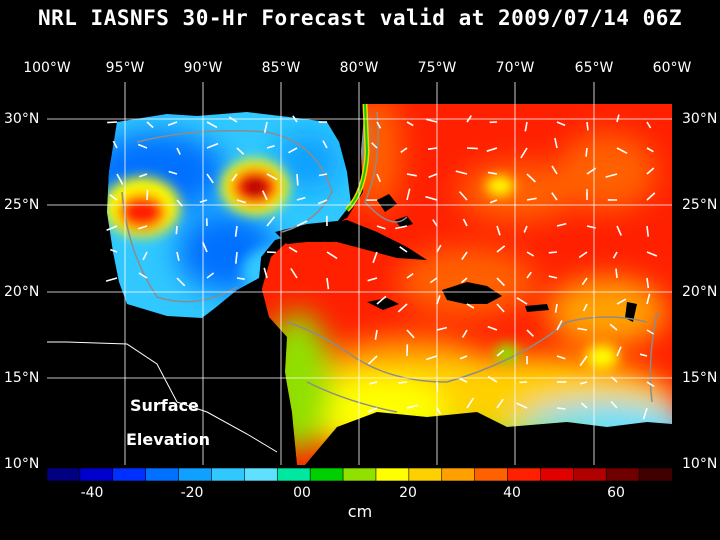 This screenshot has height=540, width=720. I want to click on colorbar-units: cm, so click(360, 511).